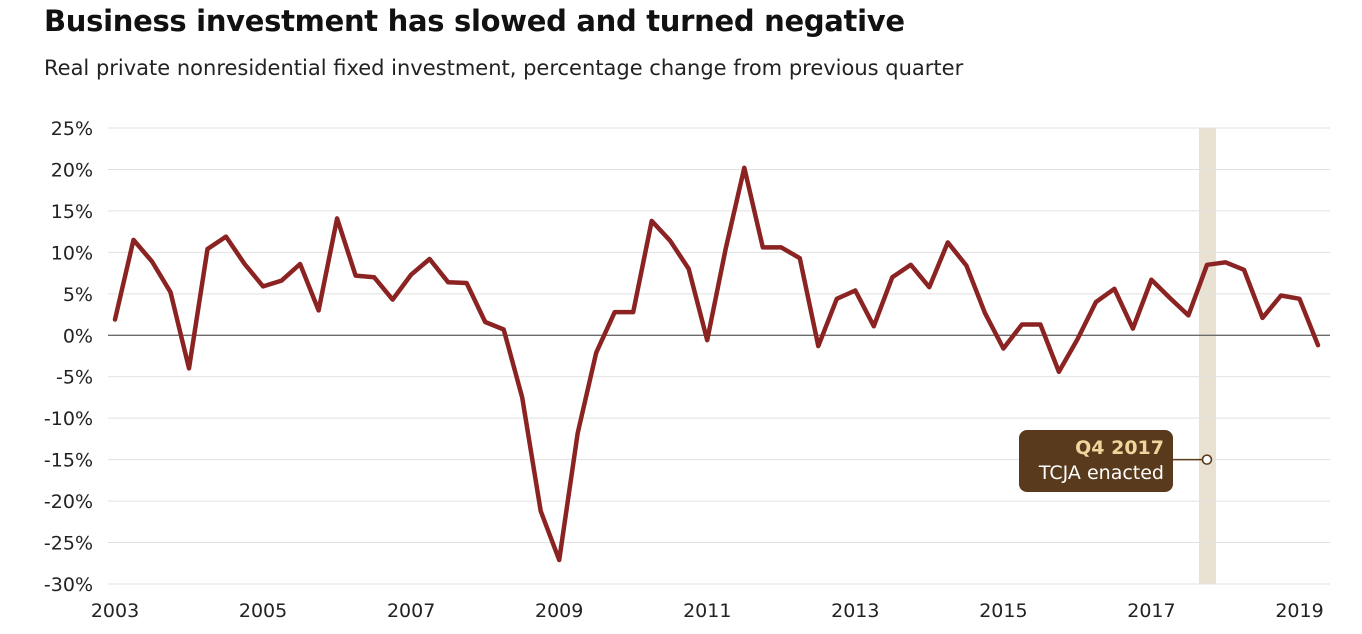 The image size is (1362, 634). I want to click on annotation-text: TCJA enacted, so click(1101, 473).